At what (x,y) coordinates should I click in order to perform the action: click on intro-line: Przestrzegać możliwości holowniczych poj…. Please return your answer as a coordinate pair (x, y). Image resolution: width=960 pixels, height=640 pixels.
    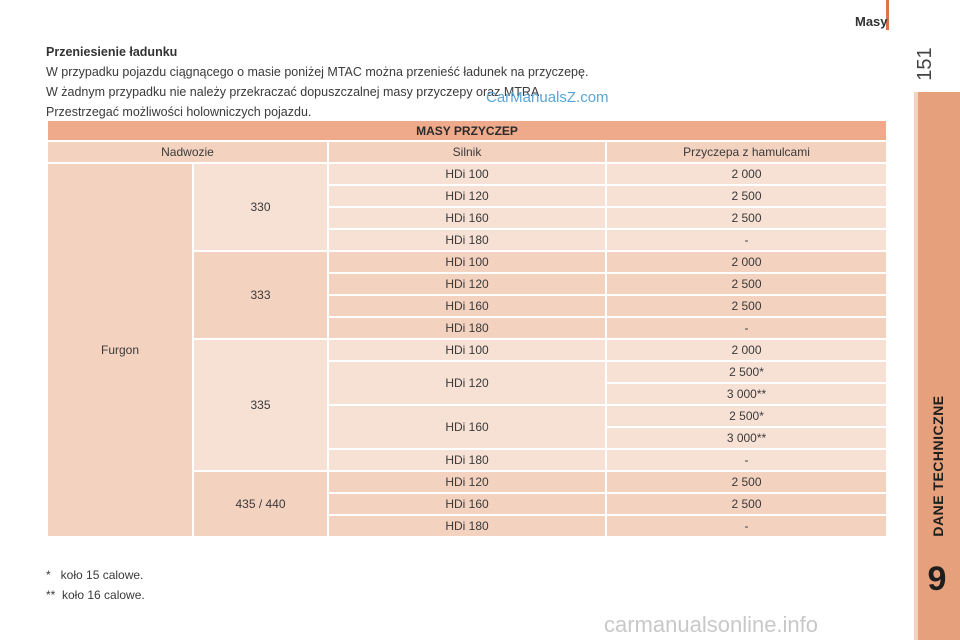
    Looking at the image, I should click on (179, 112).